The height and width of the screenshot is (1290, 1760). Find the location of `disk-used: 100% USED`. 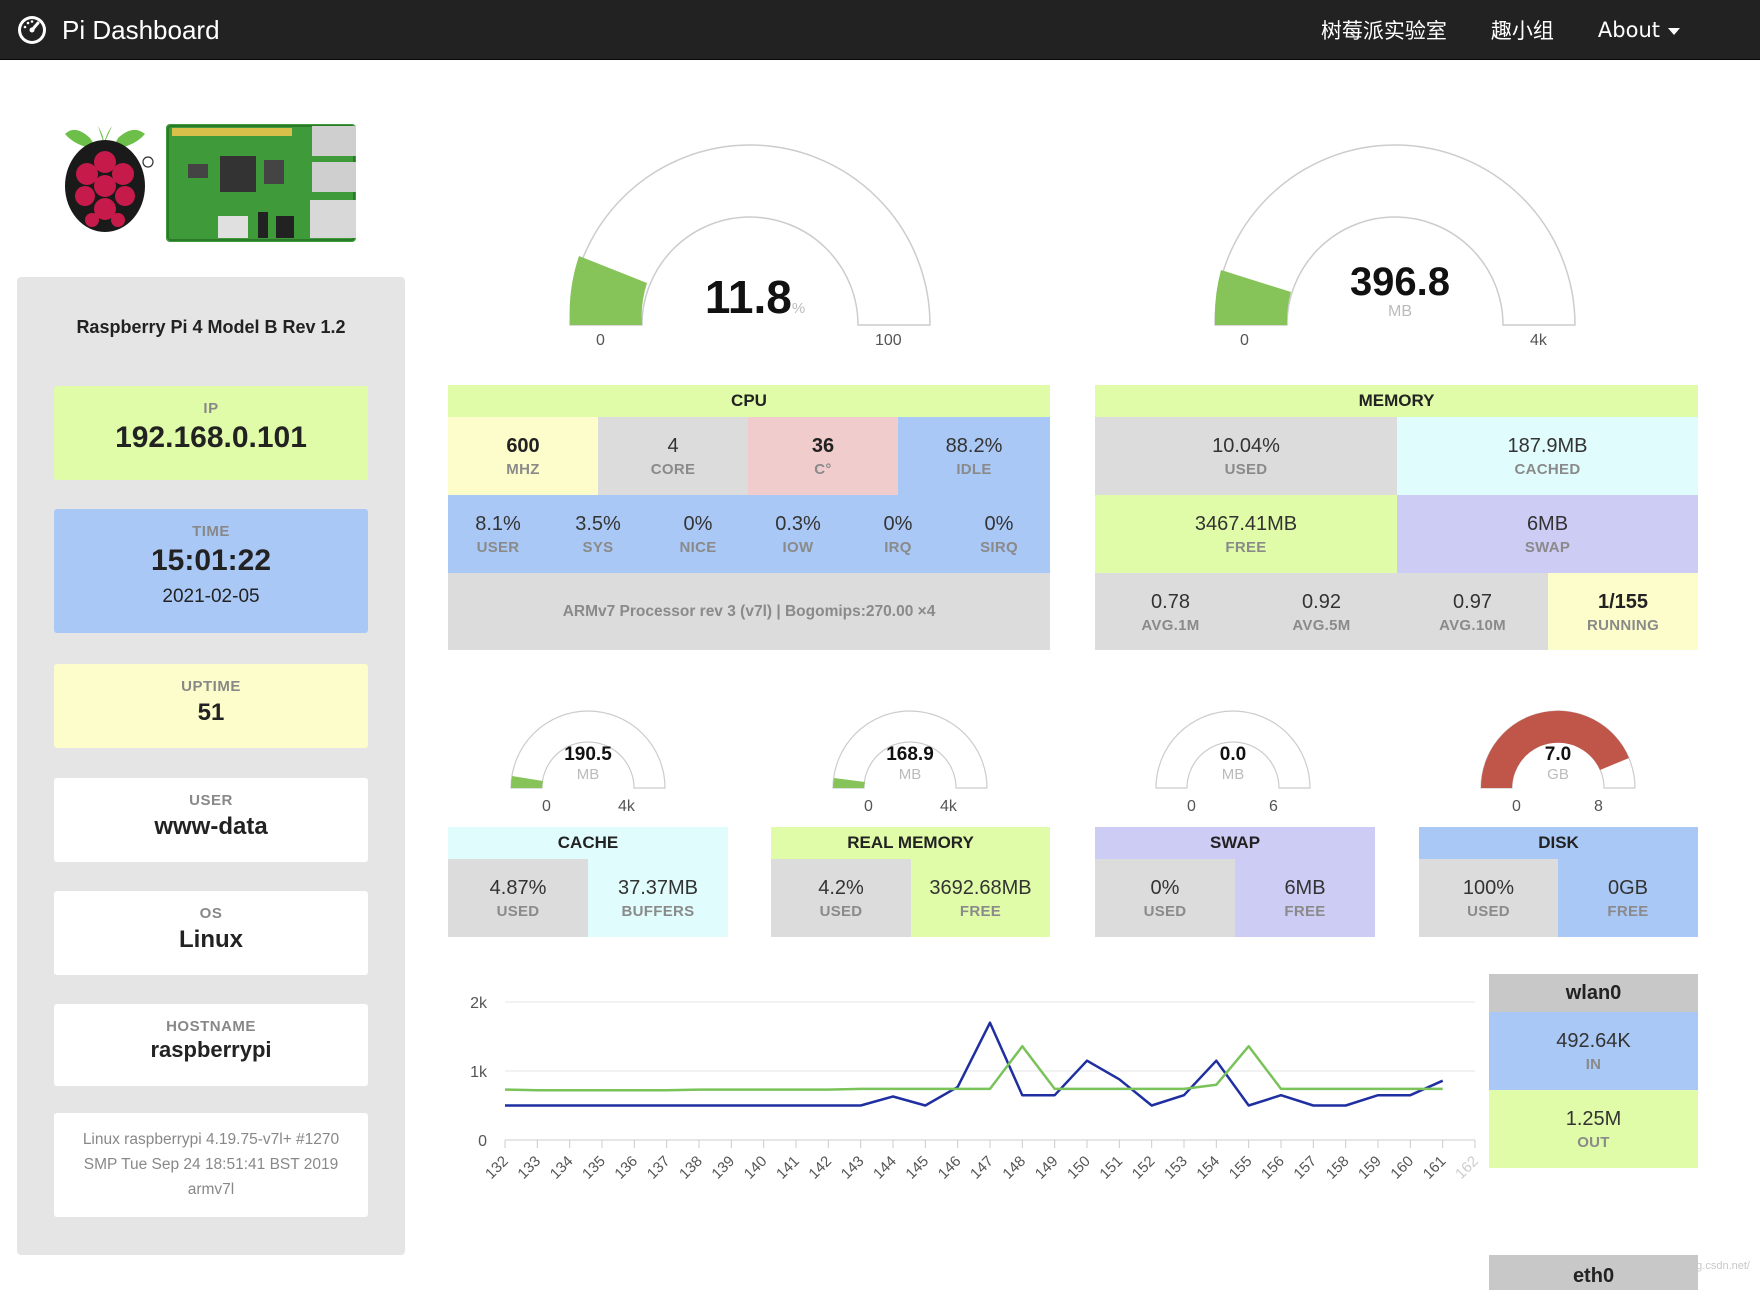

disk-used: 100% USED is located at coordinates (1488, 898).